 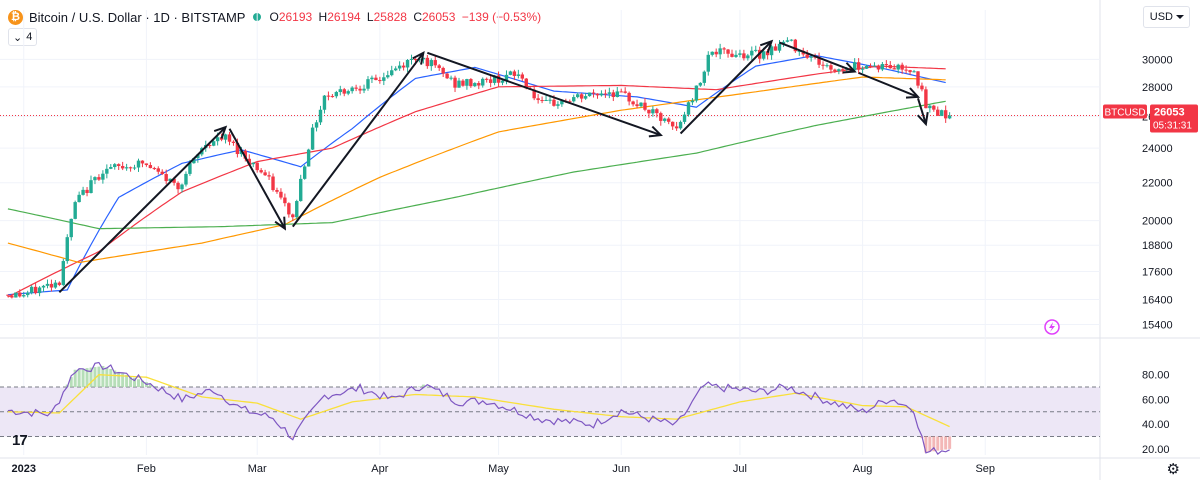 What do you see at coordinates (1124, 112) in the screenshot?
I see `price-tag-symbol: BTCUSD` at bounding box center [1124, 112].